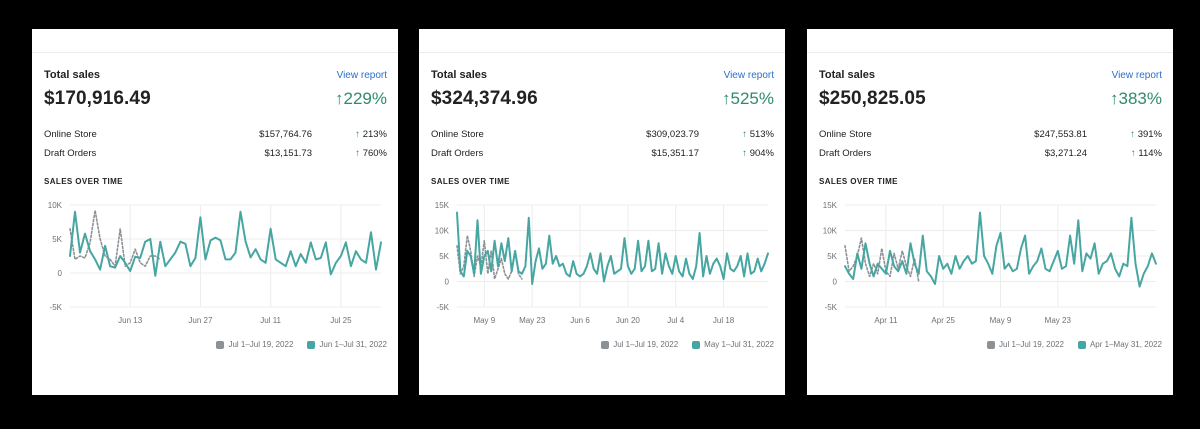 This screenshot has width=1200, height=429. I want to click on row-change: ↑ 513%, so click(758, 134).